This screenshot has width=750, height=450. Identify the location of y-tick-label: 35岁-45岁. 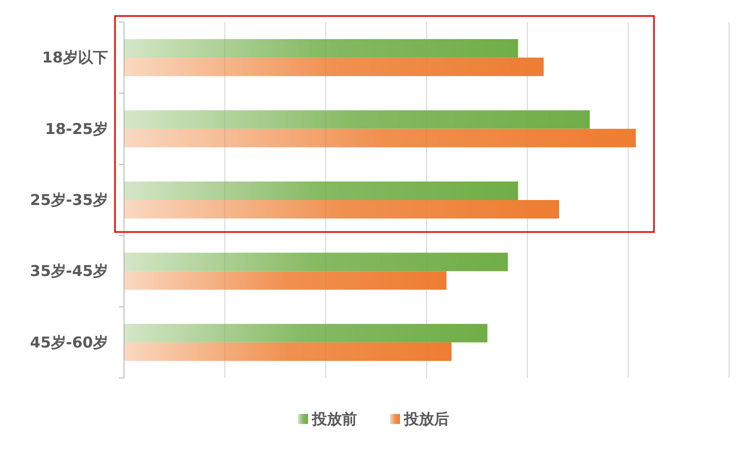
(69, 271).